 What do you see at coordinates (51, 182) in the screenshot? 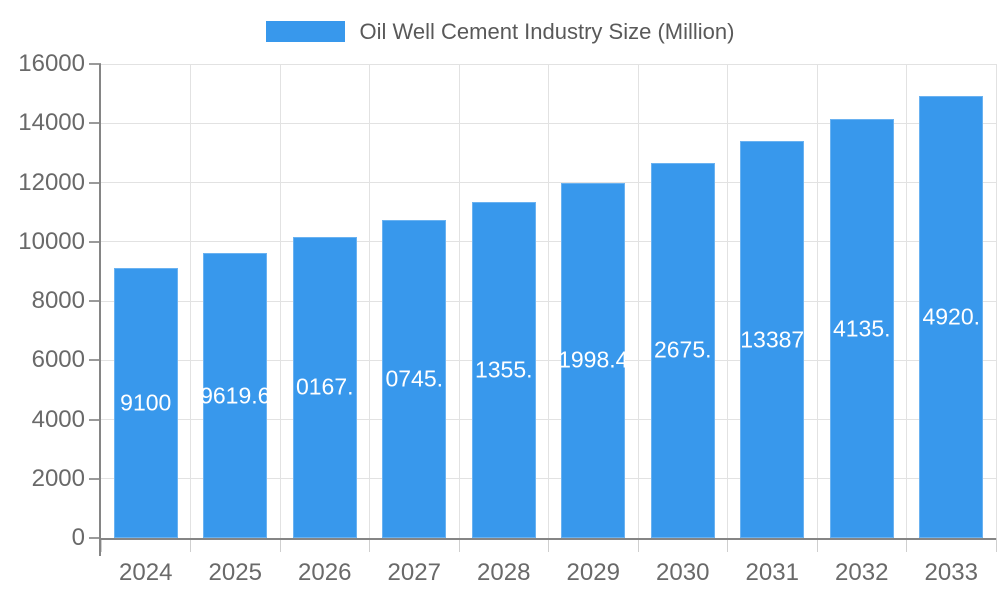
I see `y-axis-label: 12000` at bounding box center [51, 182].